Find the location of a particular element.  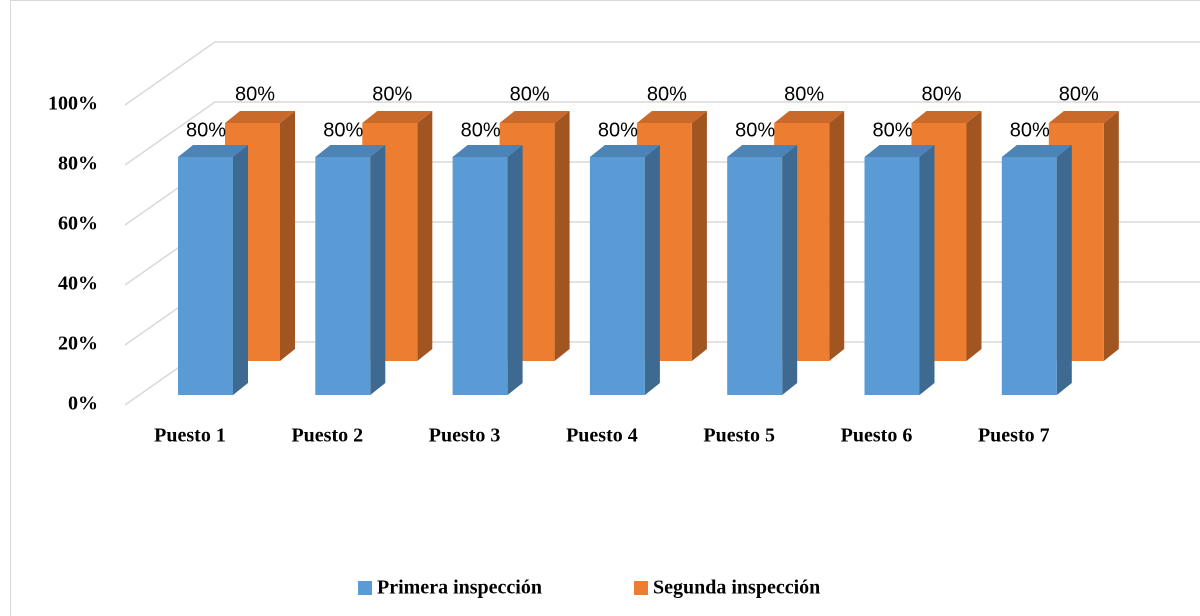

x-tick-label: Puesto 5 is located at coordinates (739, 436).